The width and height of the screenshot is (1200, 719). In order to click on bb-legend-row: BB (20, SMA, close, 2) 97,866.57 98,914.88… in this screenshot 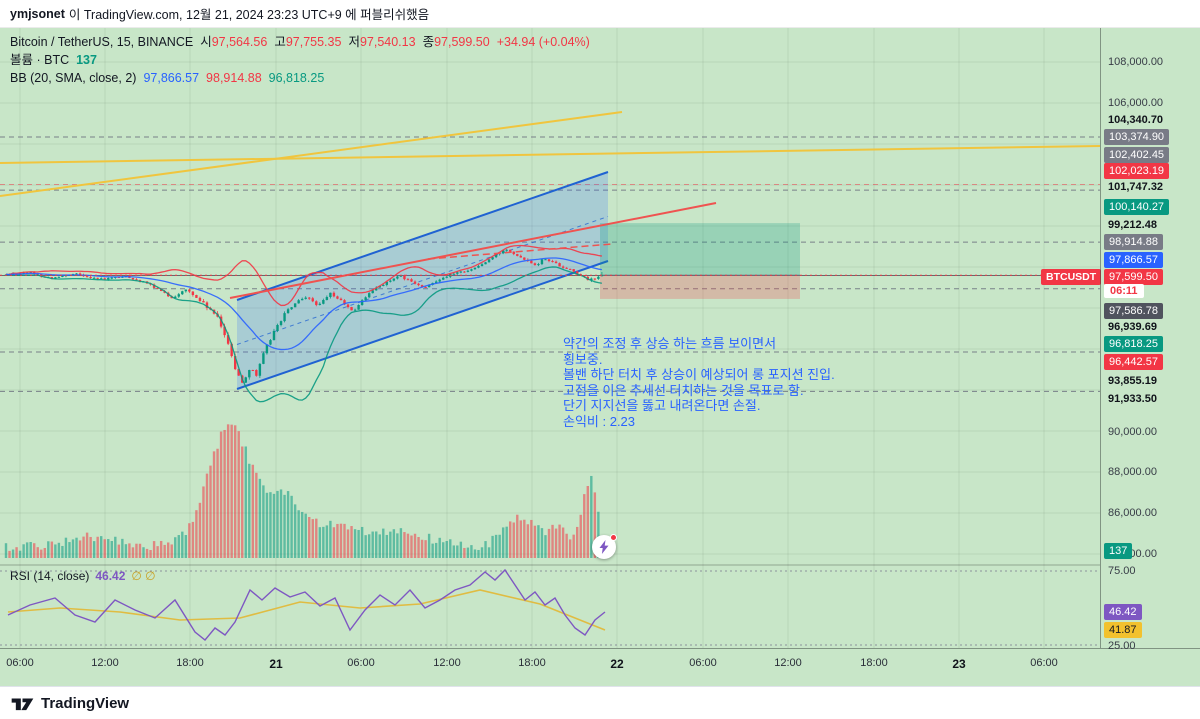, I will do `click(300, 78)`.